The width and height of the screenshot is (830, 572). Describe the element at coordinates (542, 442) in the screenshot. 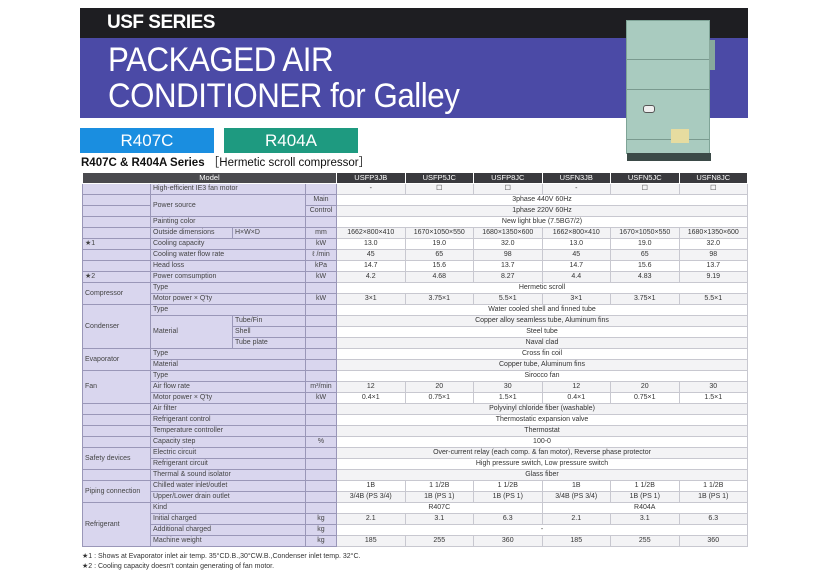

I see `value-cell-merged: 100-0` at that location.